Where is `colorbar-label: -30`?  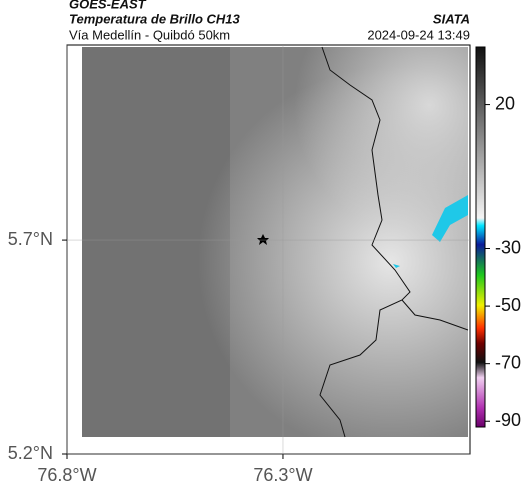 colorbar-label: -30 is located at coordinates (508, 247).